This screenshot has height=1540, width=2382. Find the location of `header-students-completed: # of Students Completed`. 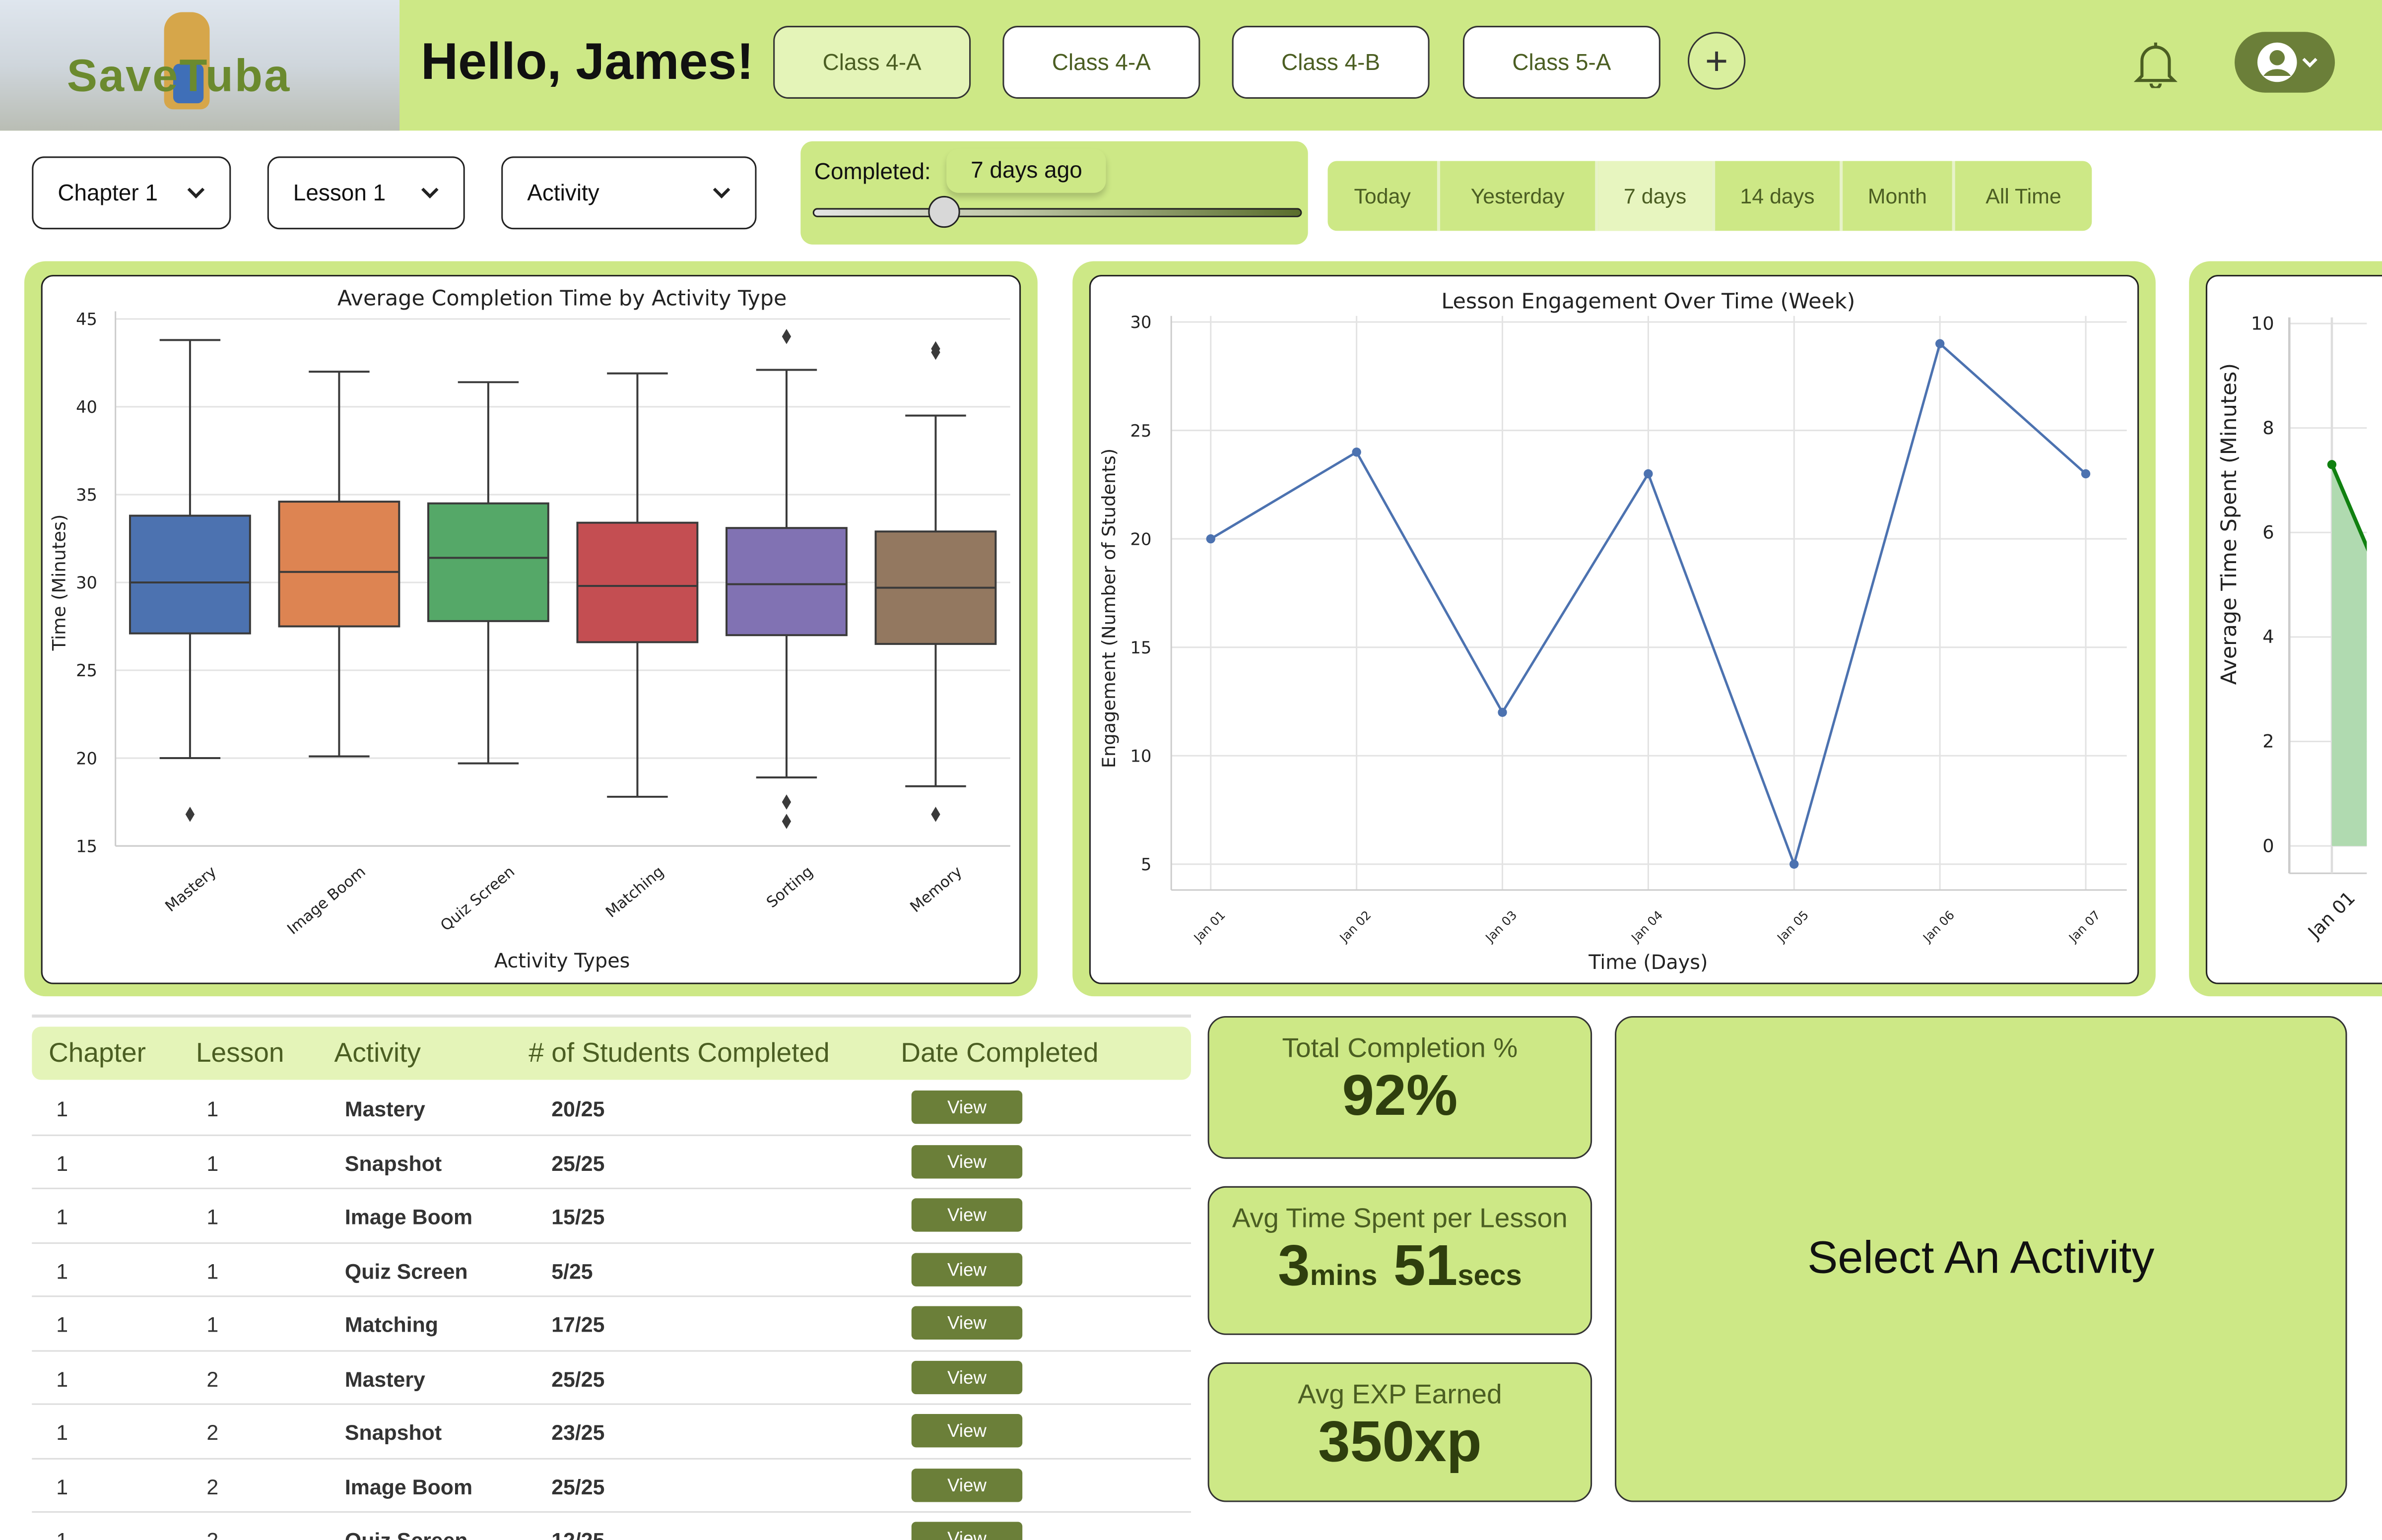

header-students-completed: # of Students Completed is located at coordinates (679, 1052).